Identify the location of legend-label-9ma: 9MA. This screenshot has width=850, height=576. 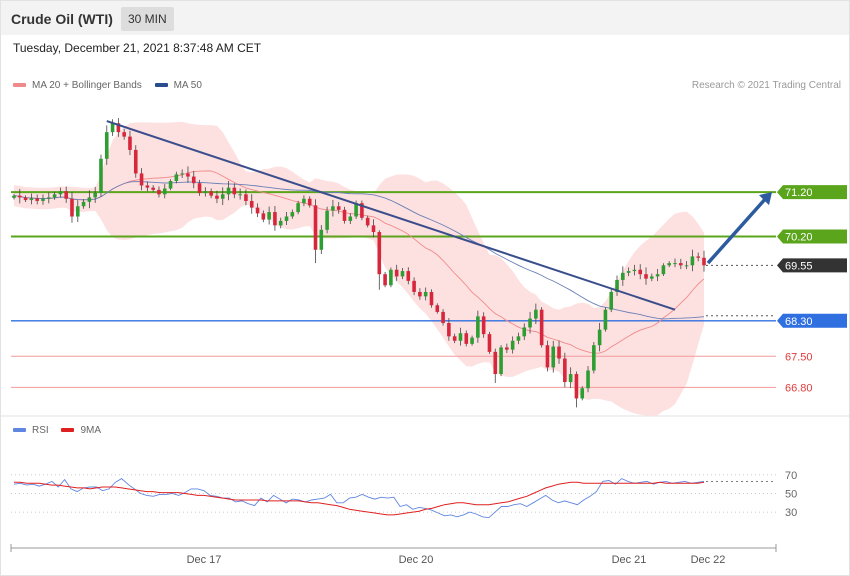
(91, 430).